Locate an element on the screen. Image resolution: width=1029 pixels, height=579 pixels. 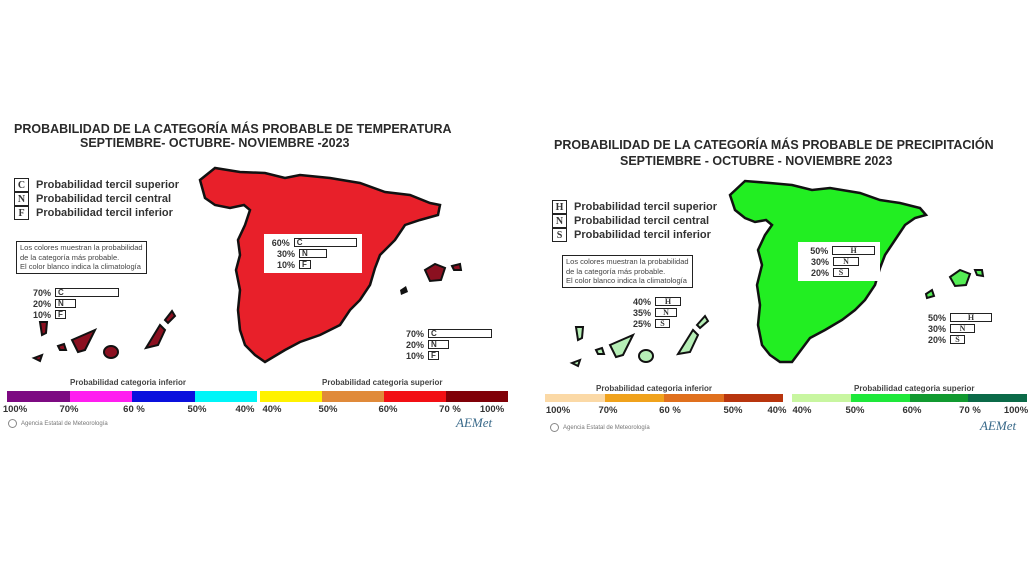
precipitation-title-line2: SEPTIEMBRE - OCTUBRE - NOVIEMBRE 2023 is located at coordinates (756, 161).